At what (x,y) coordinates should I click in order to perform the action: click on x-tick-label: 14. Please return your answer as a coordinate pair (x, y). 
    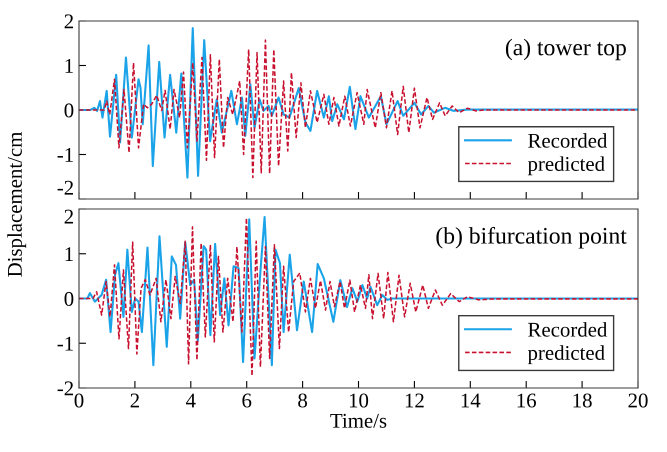
    Looking at the image, I should click on (471, 401).